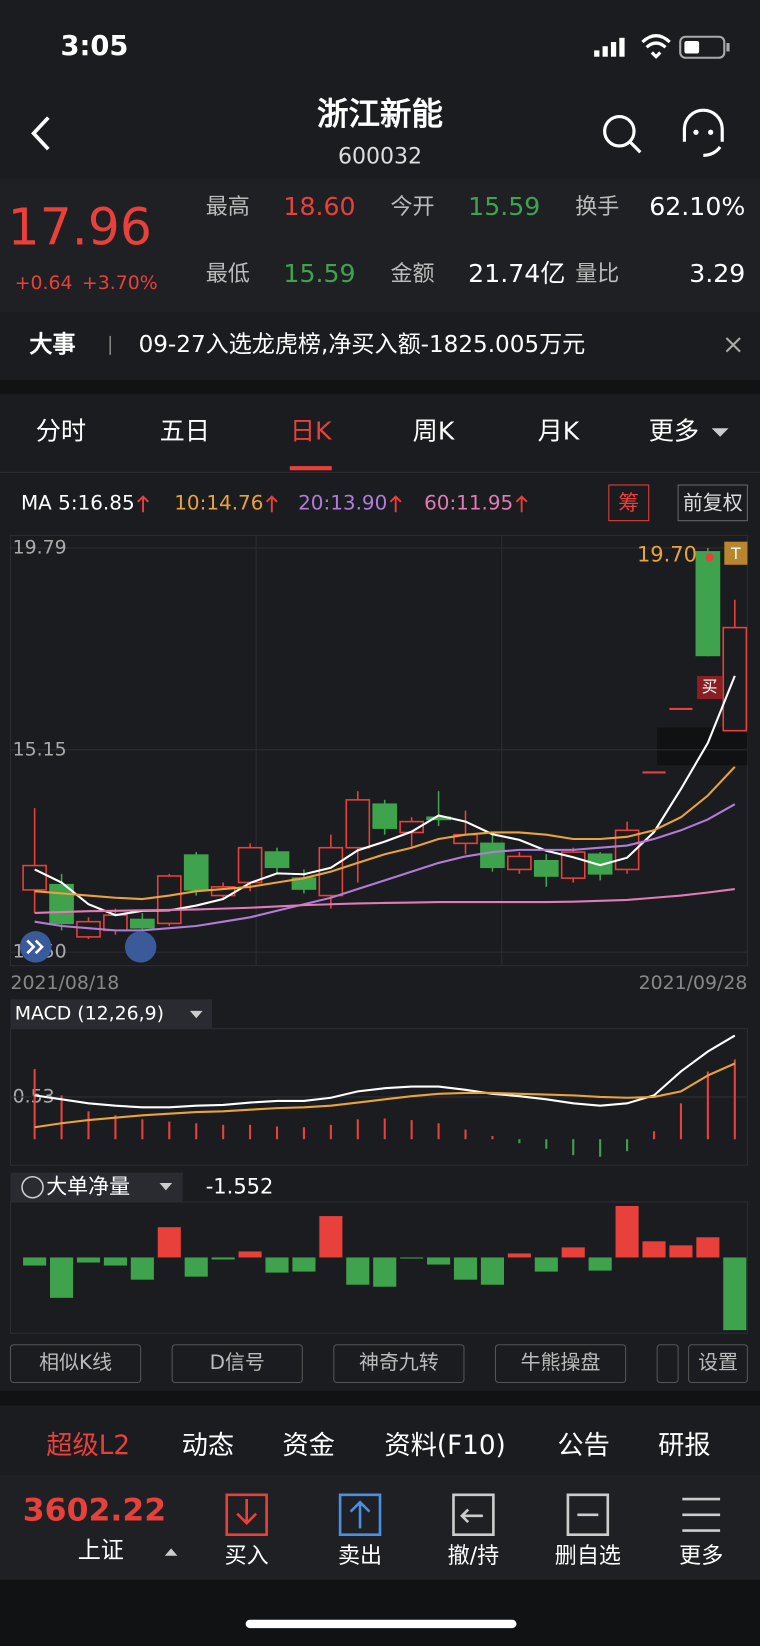 The width and height of the screenshot is (760, 1646). Describe the element at coordinates (111, 1014) in the screenshot. I see `macd-selector` at that location.